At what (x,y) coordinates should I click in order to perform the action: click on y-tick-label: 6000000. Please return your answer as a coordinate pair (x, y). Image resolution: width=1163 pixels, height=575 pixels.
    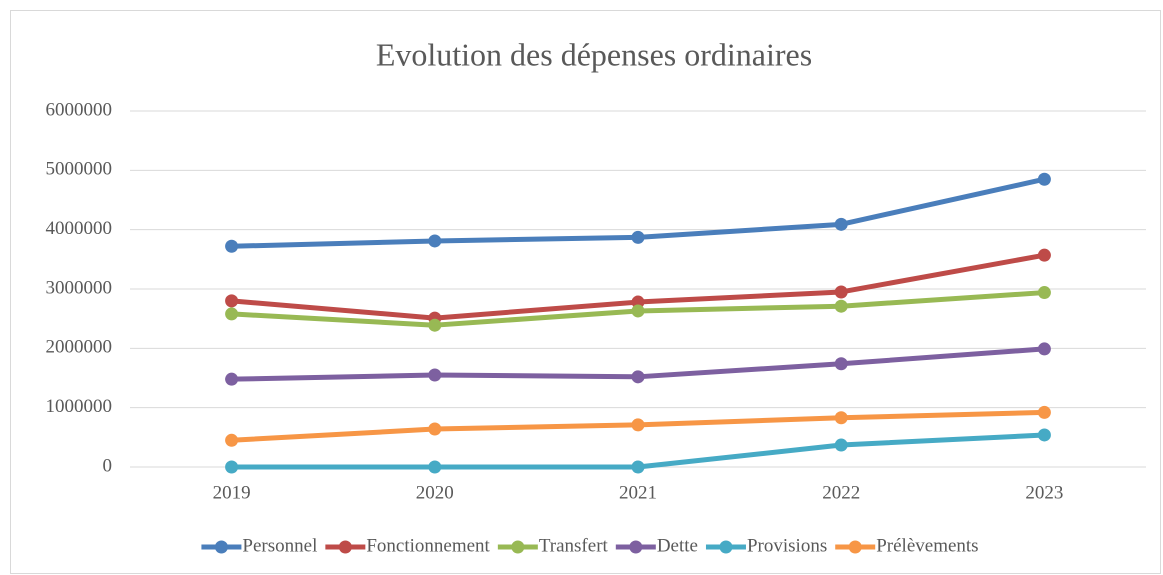
    Looking at the image, I should click on (79, 109).